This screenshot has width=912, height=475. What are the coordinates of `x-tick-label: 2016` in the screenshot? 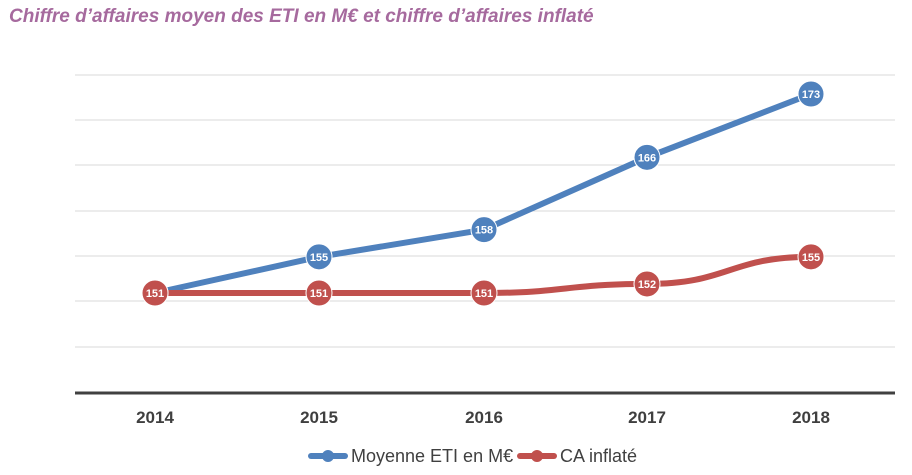 It's located at (484, 417).